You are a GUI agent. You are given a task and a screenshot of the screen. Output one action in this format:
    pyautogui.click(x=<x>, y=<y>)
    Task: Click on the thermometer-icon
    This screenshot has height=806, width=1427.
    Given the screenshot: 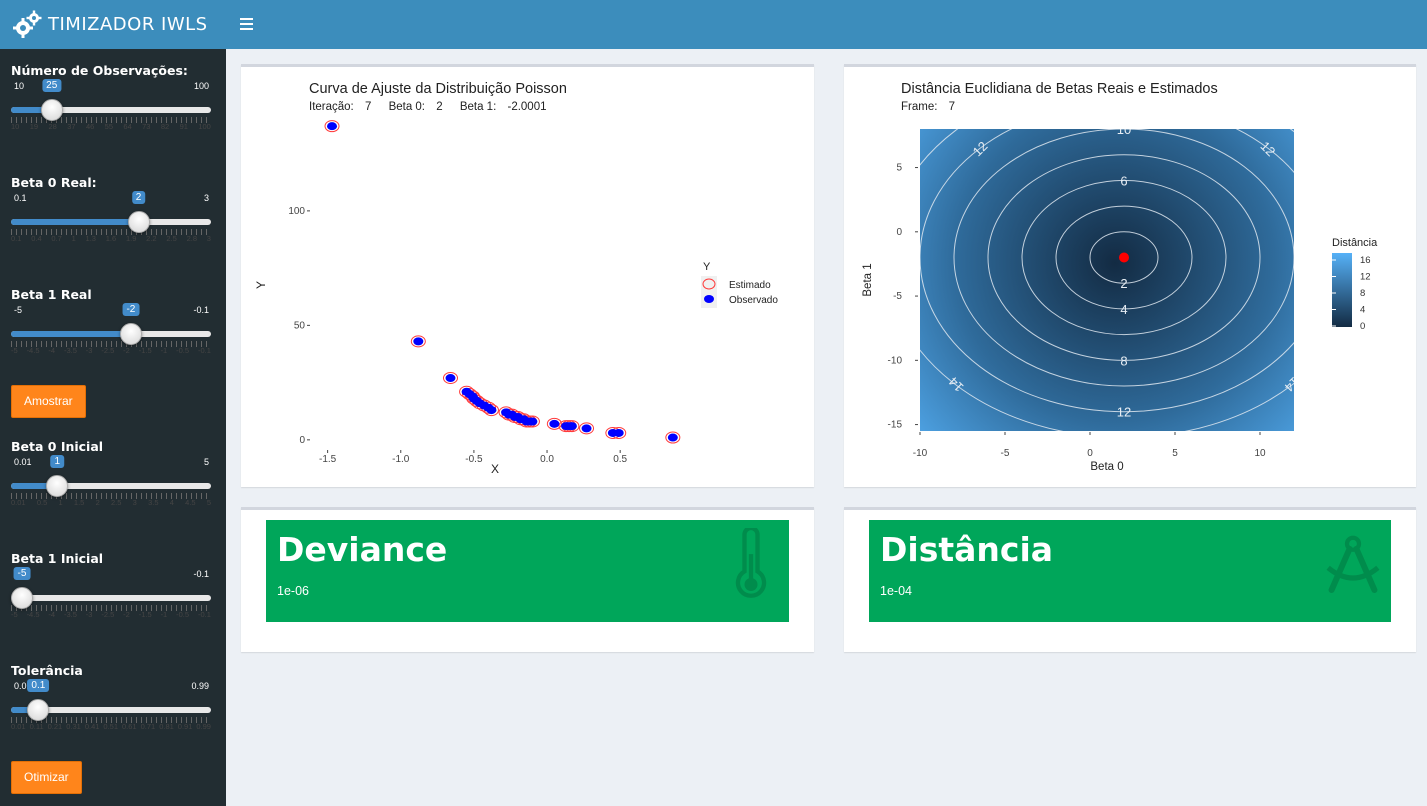 What is the action you would take?
    pyautogui.click(x=751, y=563)
    